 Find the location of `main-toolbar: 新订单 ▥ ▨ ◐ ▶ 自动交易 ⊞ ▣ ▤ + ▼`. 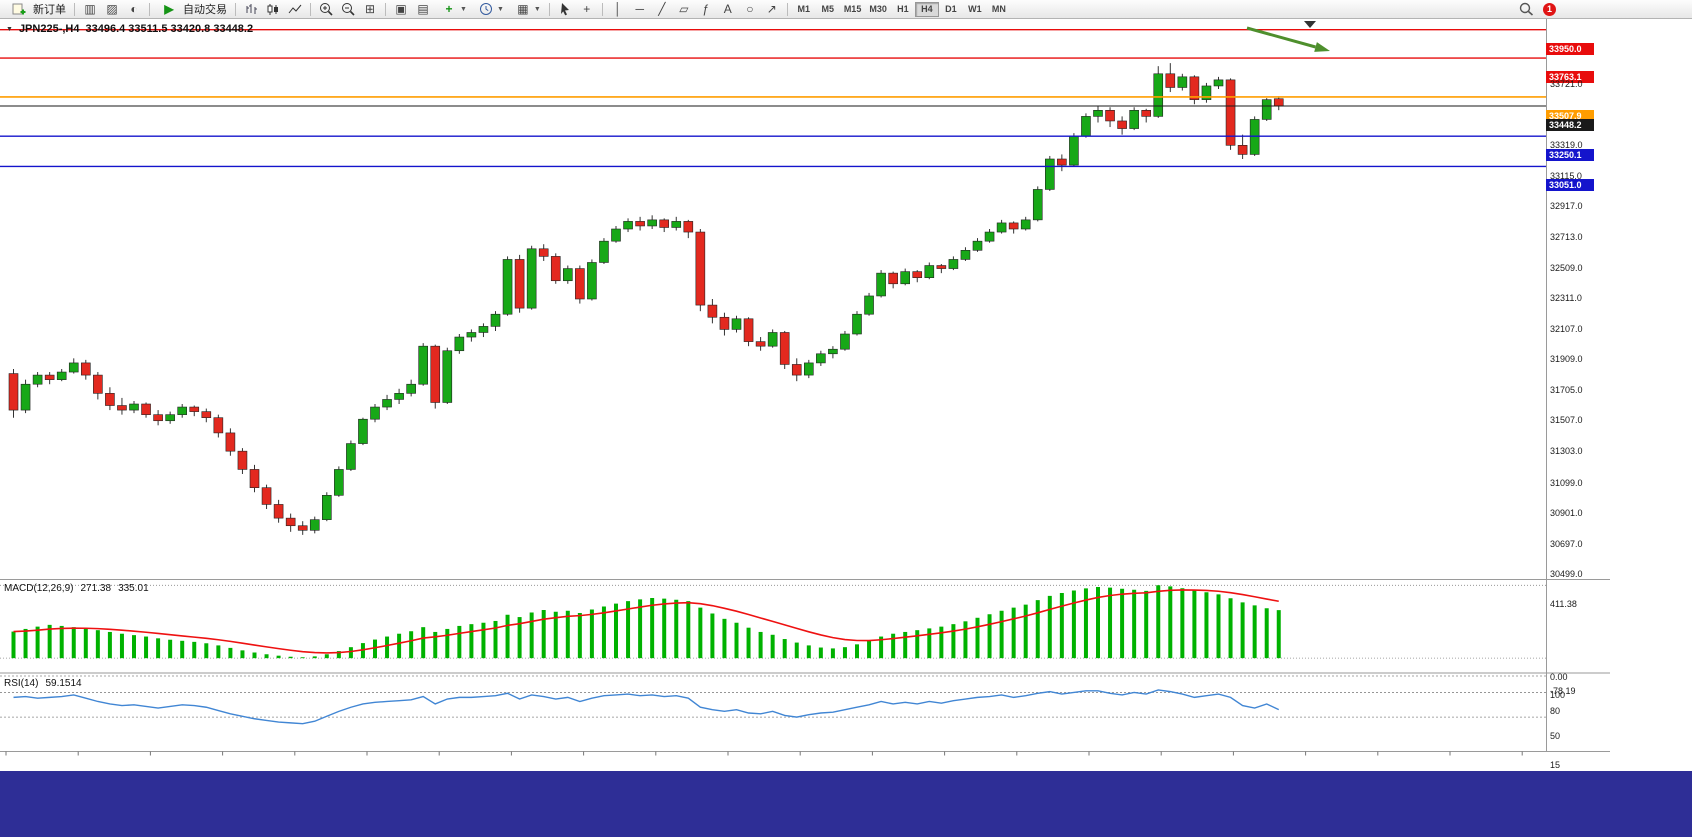

main-toolbar: 新订单 ▥ ▨ ◐ ▶ 自动交易 ⊞ ▣ ▤ + ▼ is located at coordinates (846, 9).